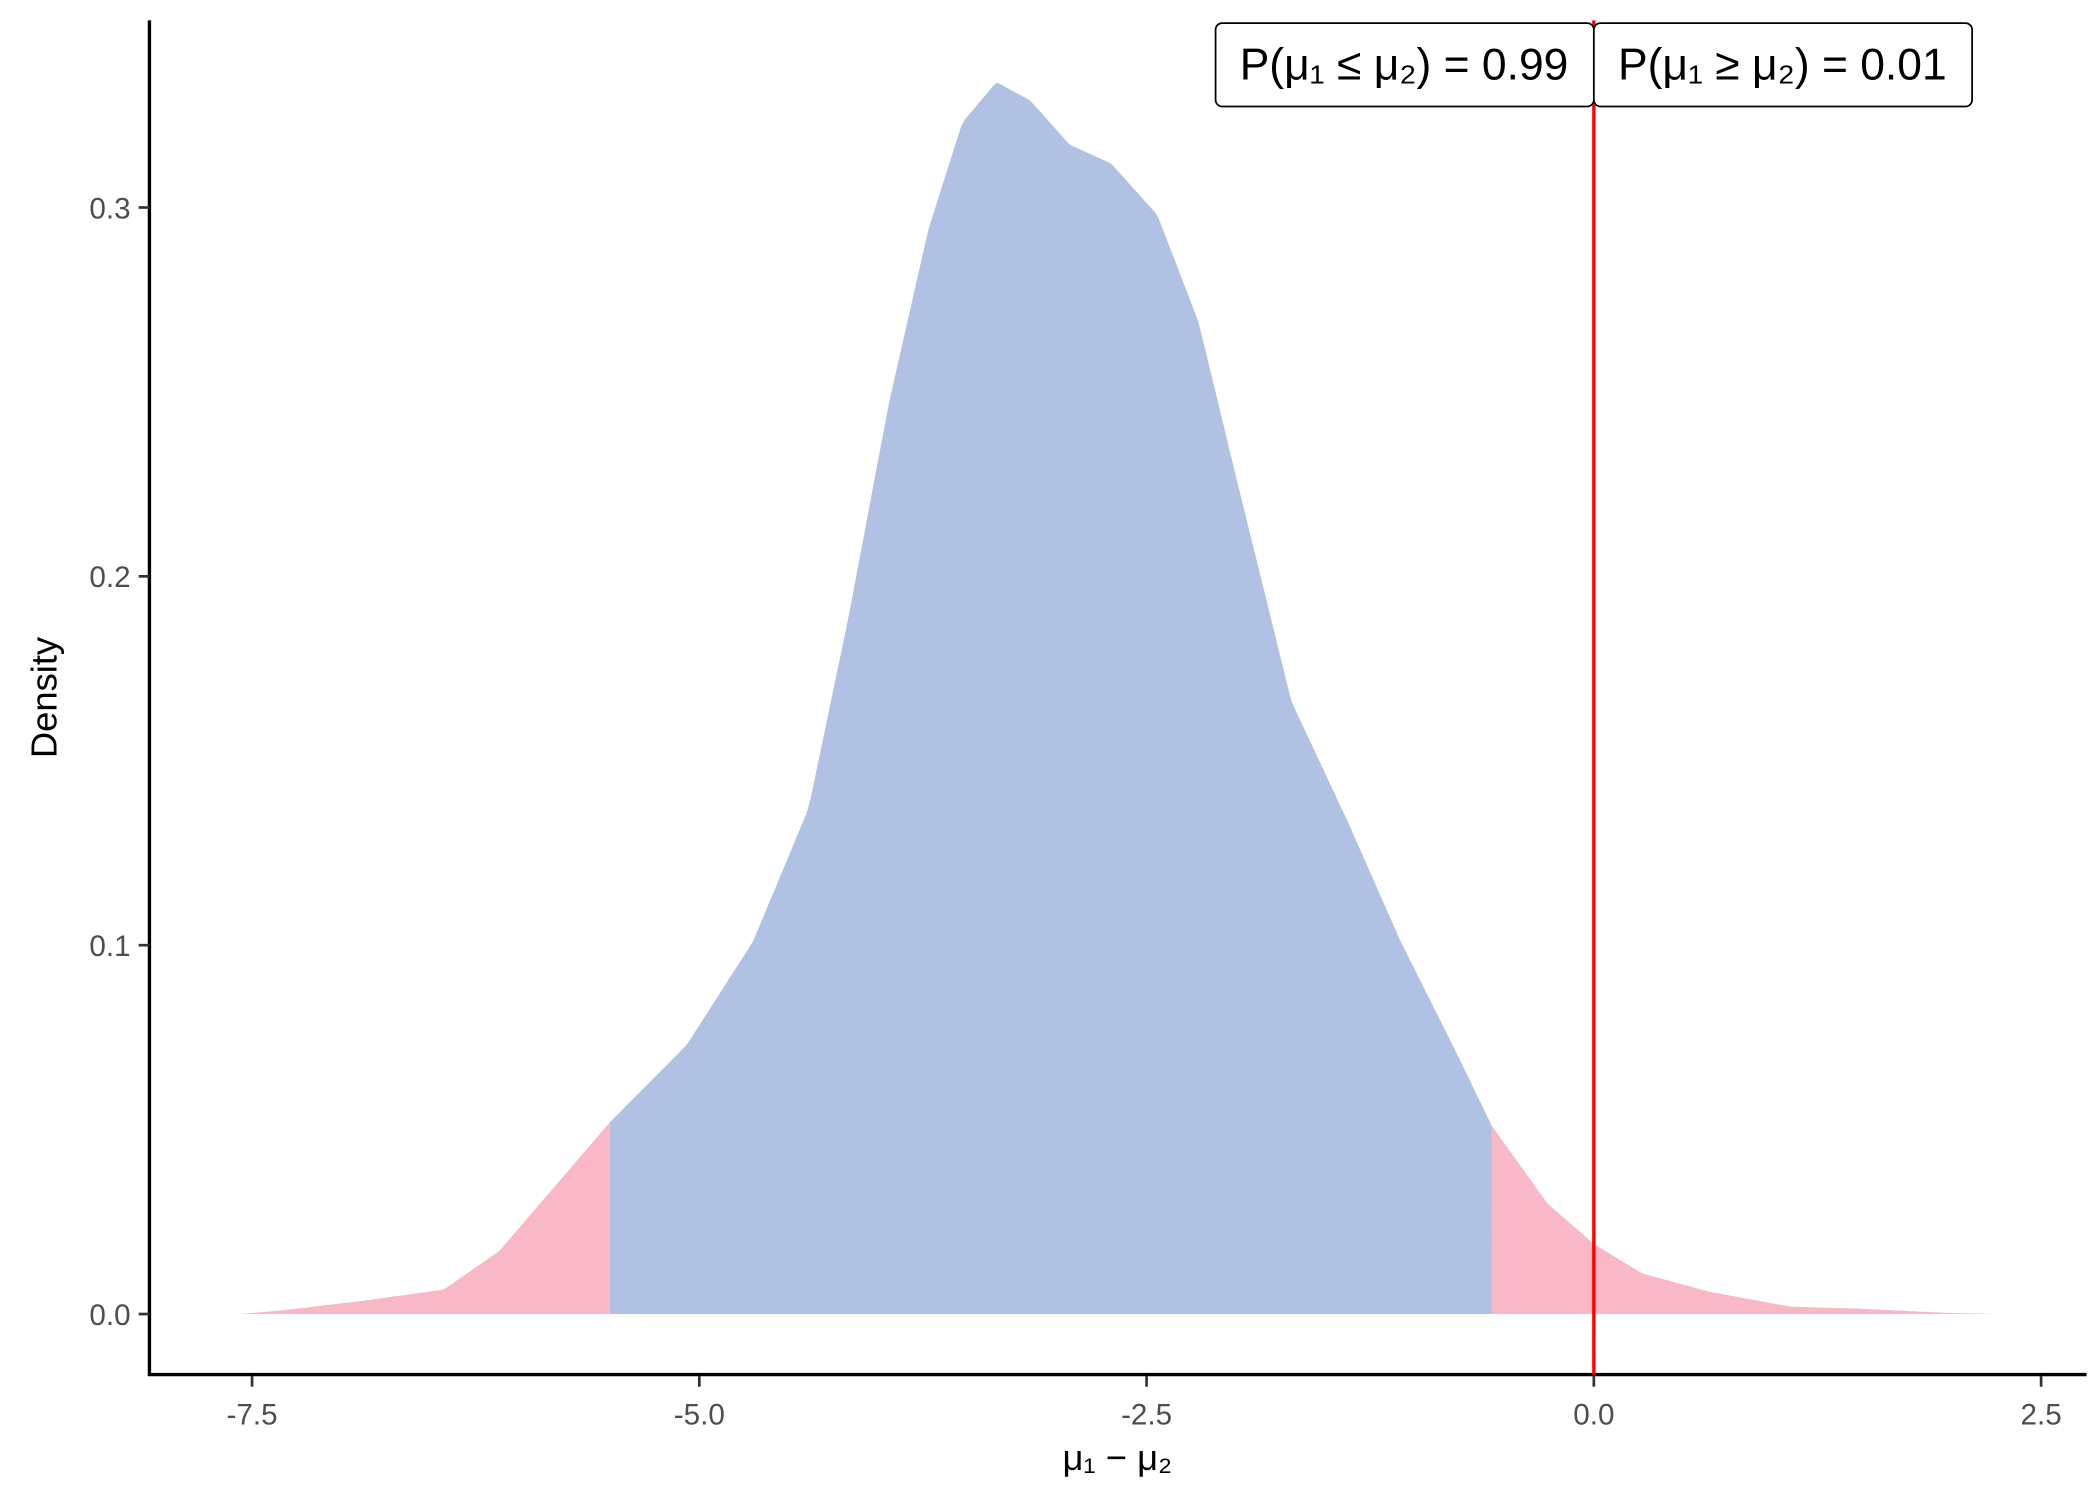 The image size is (2100, 1500). I want to click on left-tail-area, so click(424, 1218).